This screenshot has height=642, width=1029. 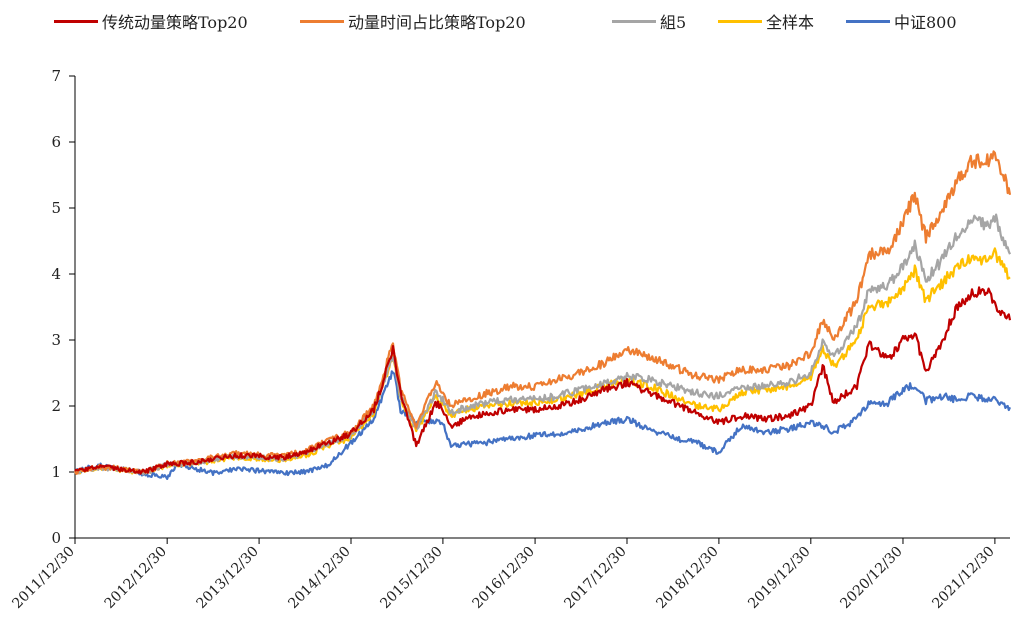 I want to click on legend-item-csi800: 中证800, so click(x=901, y=21).